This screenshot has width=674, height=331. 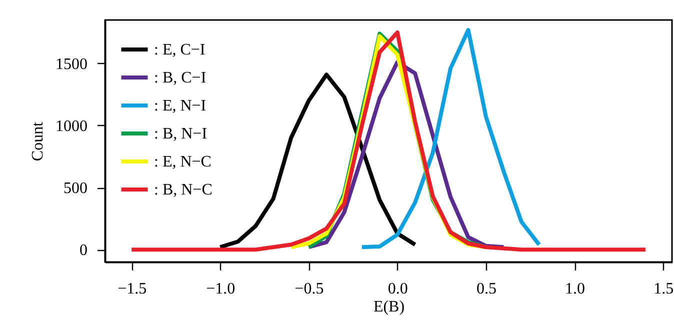 I want to click on x-tick-label: 1.5, so click(x=664, y=289).